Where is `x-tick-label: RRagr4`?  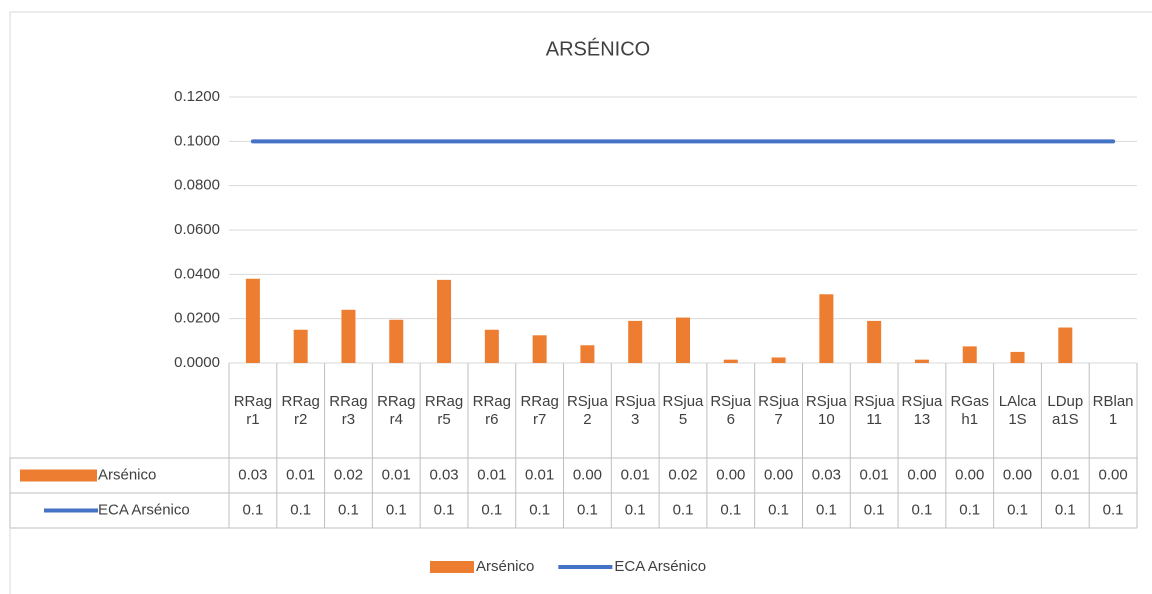 x-tick-label: RRagr4 is located at coordinates (396, 410).